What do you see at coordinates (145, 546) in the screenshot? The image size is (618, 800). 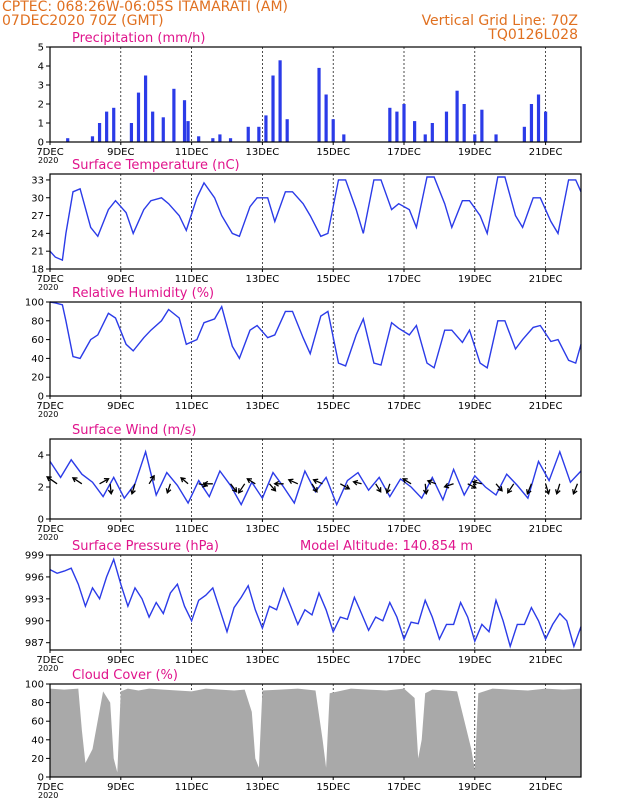 I see `panel-title: Surface Pressure (hPa)` at bounding box center [145, 546].